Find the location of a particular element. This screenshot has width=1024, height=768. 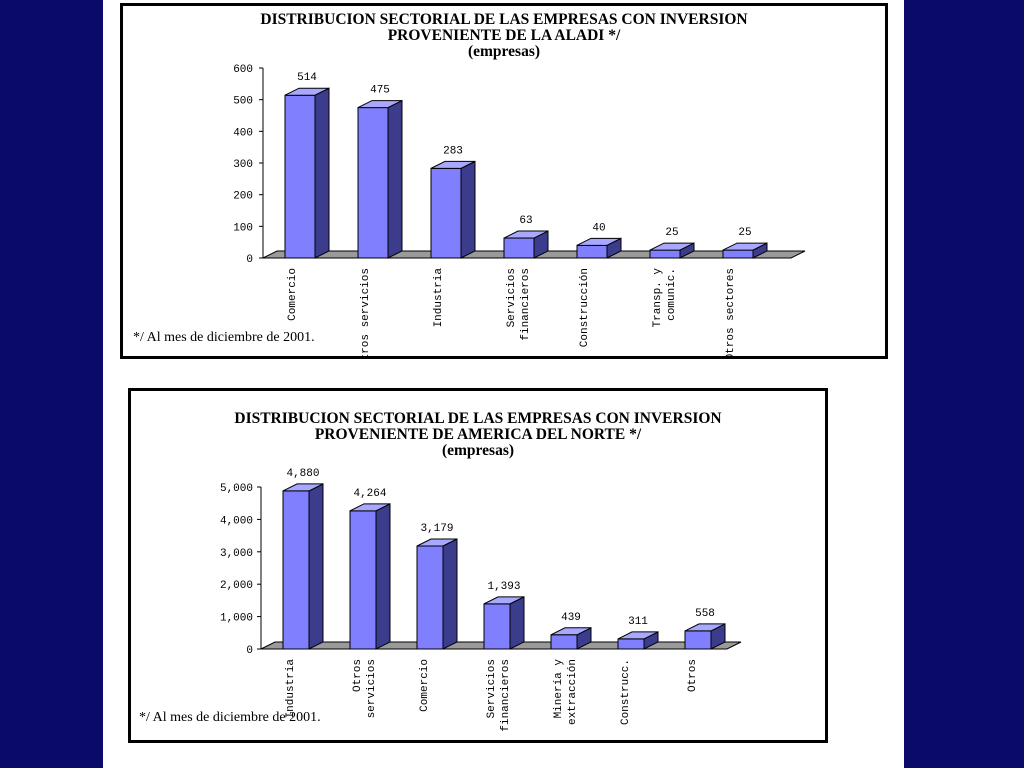

y-tick-label: 1,000 is located at coordinates (236, 619).